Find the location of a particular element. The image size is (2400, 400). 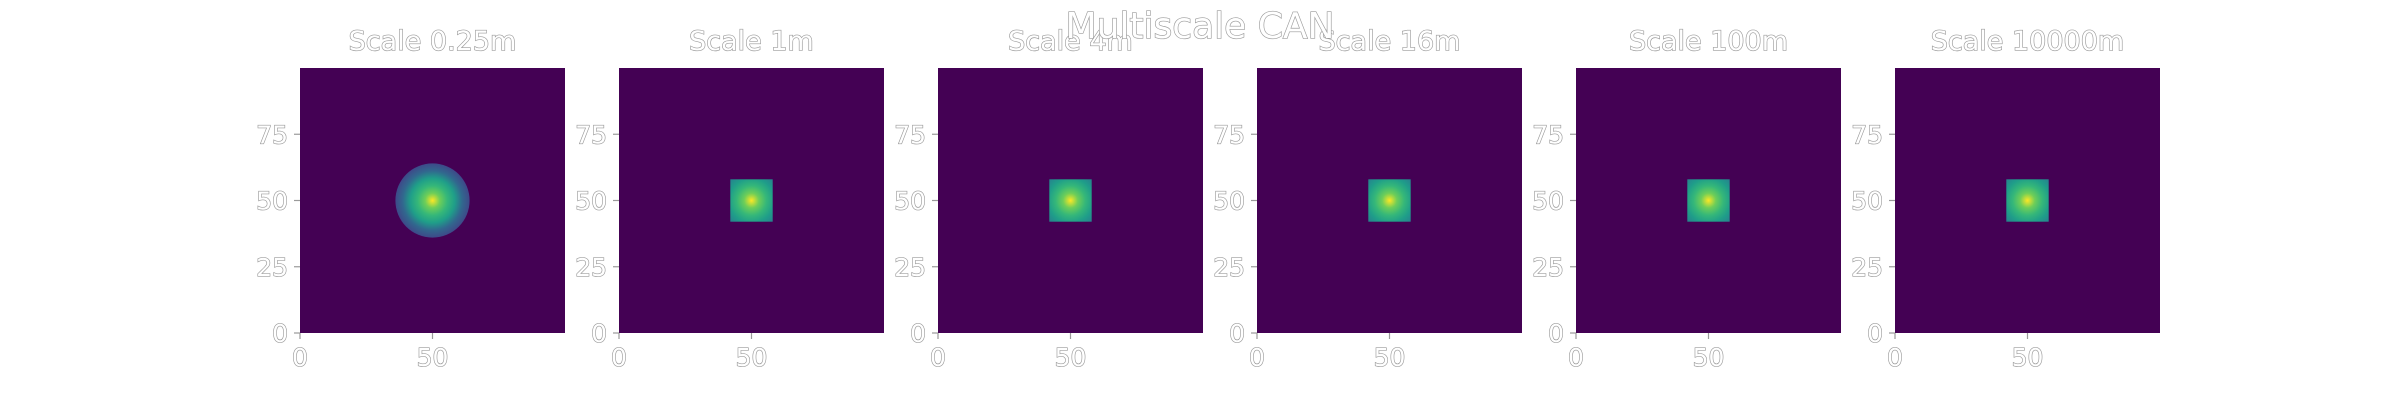

panel-4: Scale 16m 0 25 50 75 0 50 is located at coordinates (1367, 199).